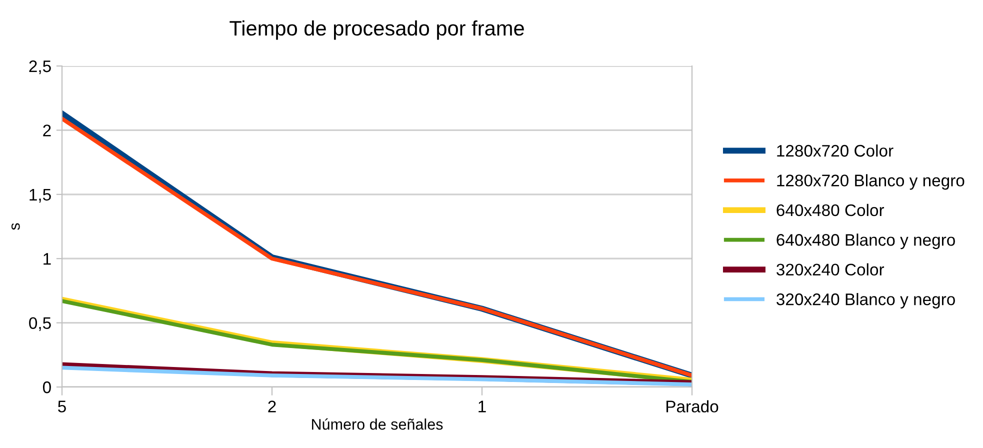 This screenshot has width=983, height=448. Describe the element at coordinates (47, 130) in the screenshot. I see `y-tick-label: 2` at that location.